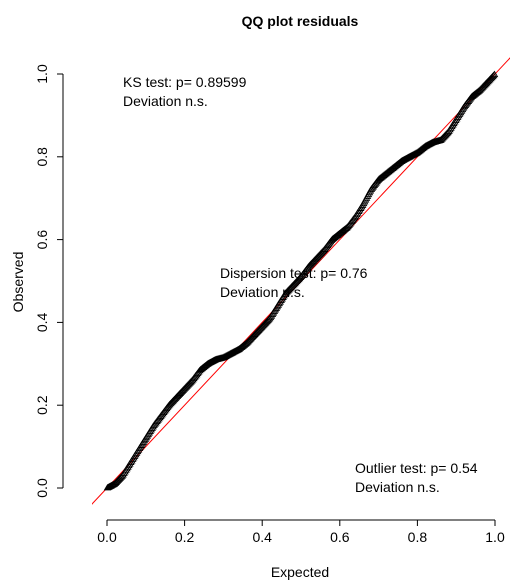 This screenshot has height=588, width=512. Describe the element at coordinates (416, 477) in the screenshot. I see `outlier-test-annotation: Outlier test: p= 0.54 Deviation n.s.` at that location.